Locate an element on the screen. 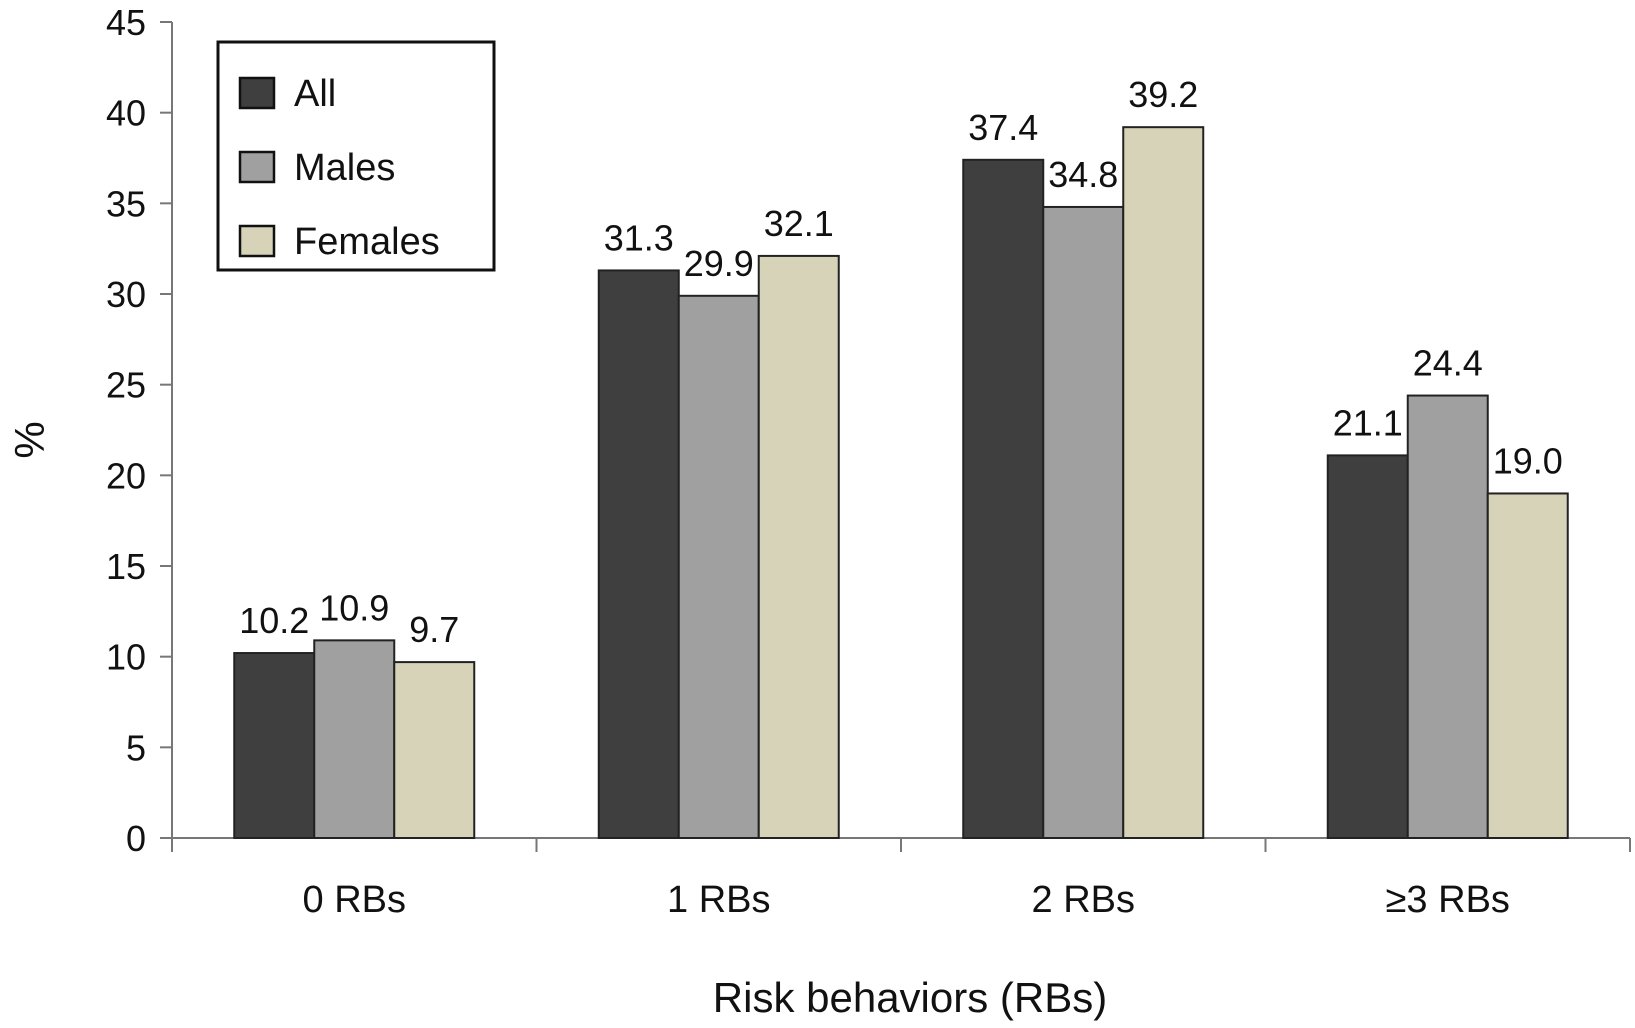  data-label: 21.1 is located at coordinates (1368, 422).